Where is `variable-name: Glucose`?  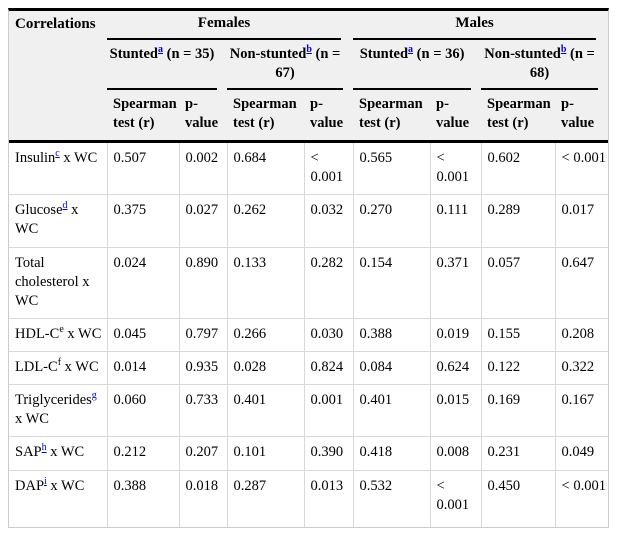
variable-name: Glucose is located at coordinates (39, 210).